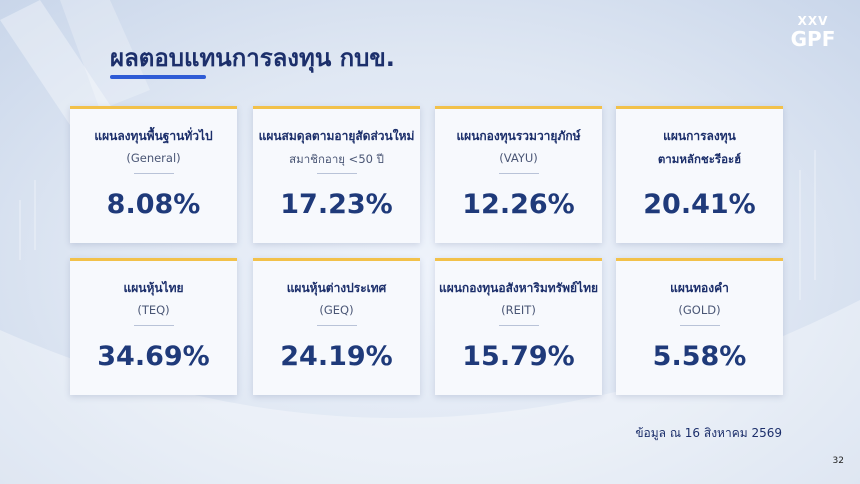  I want to click on card-subtitle: (VAYU), so click(518, 158).